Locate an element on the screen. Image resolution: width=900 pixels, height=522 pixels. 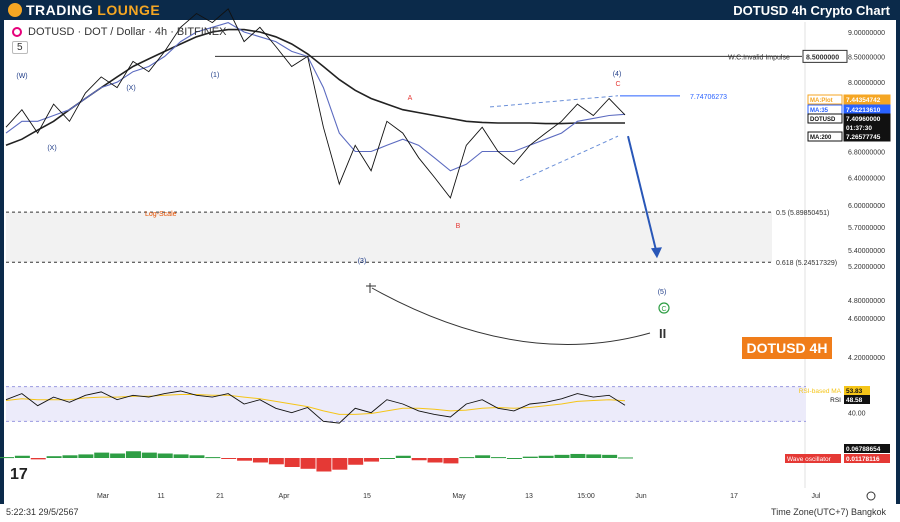
projection-arrow-head is located at coordinates (656, 253).